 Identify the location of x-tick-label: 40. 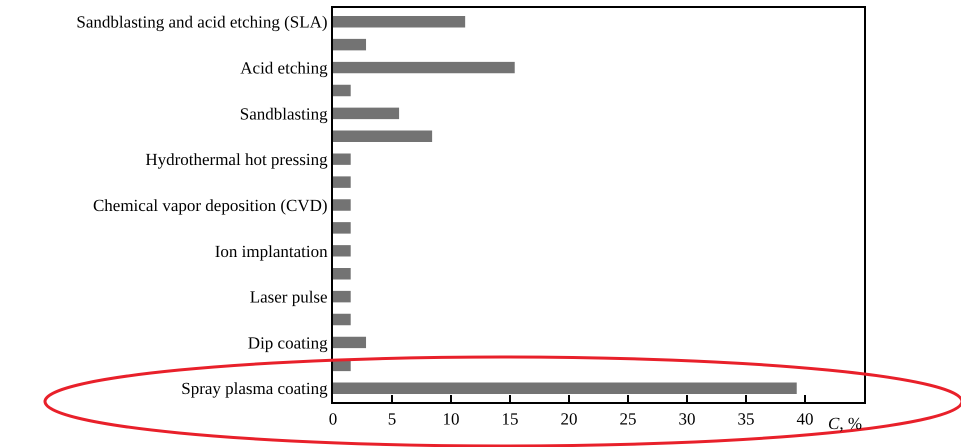
(805, 418).